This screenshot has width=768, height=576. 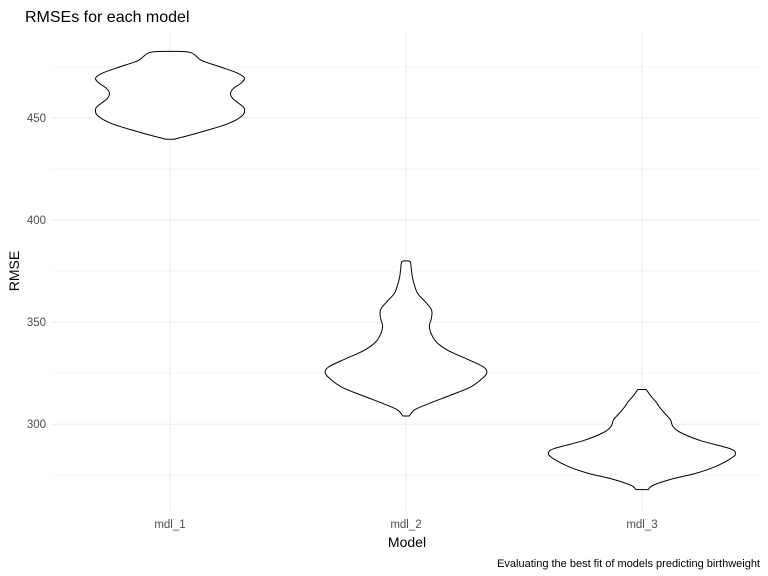 I want to click on x-tick-label: mdl_1, so click(x=169, y=525).